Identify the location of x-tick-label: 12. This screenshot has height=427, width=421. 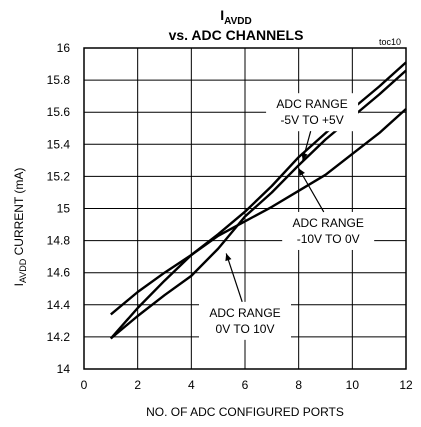
(406, 385).